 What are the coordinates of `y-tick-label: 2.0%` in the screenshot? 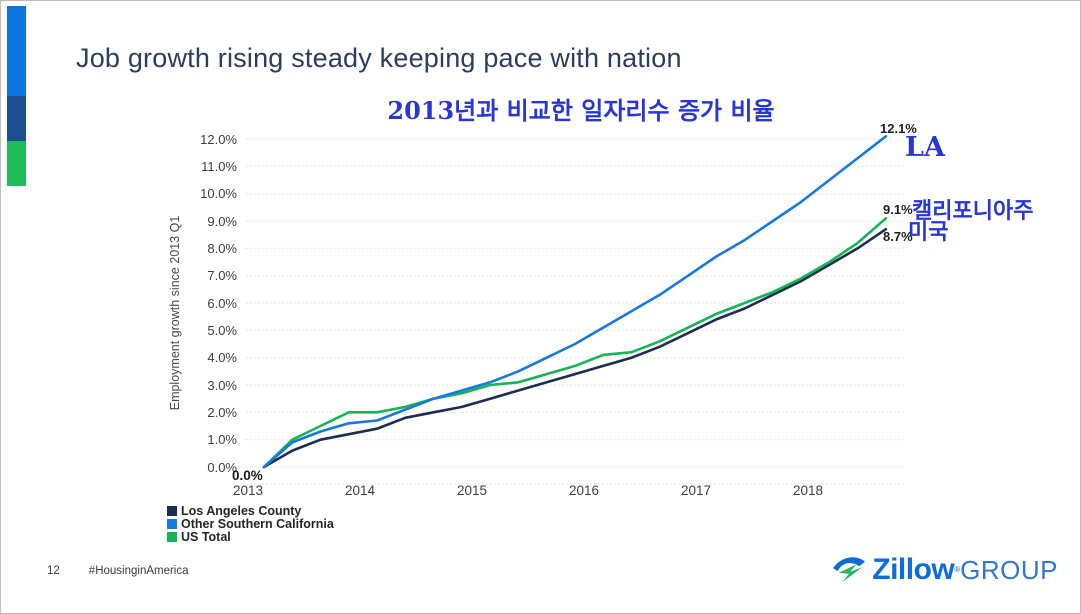 It's located at (222, 412).